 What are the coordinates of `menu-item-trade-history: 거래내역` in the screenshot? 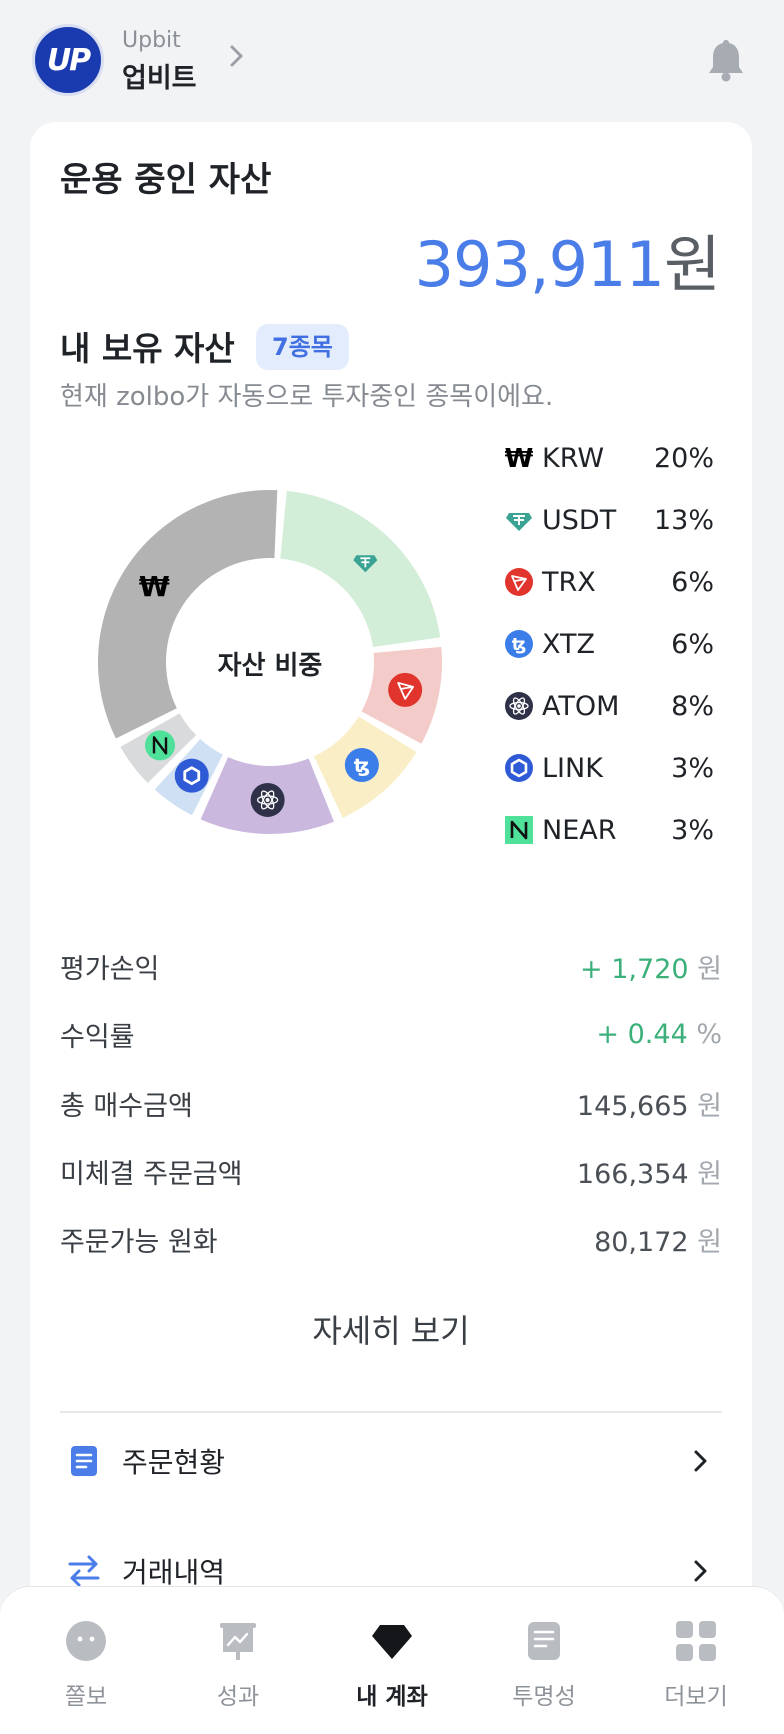 It's located at (391, 1571).